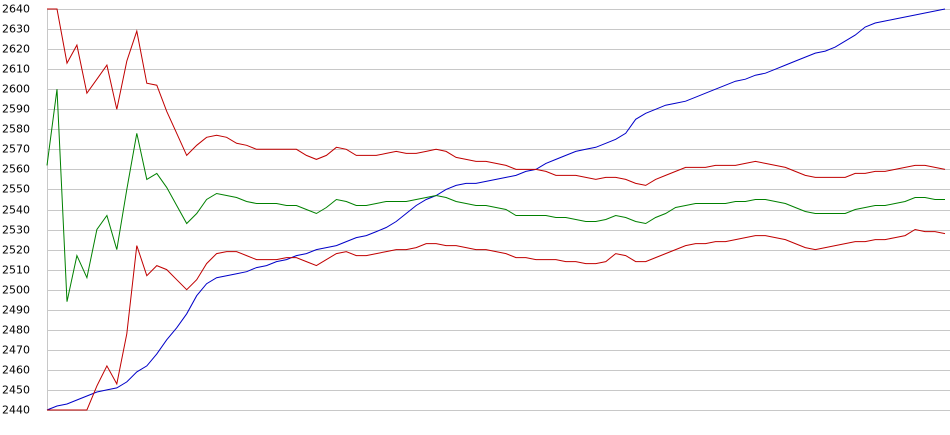  Describe the element at coordinates (16, 129) in the screenshot. I see `y-tick-label: 2580` at that location.